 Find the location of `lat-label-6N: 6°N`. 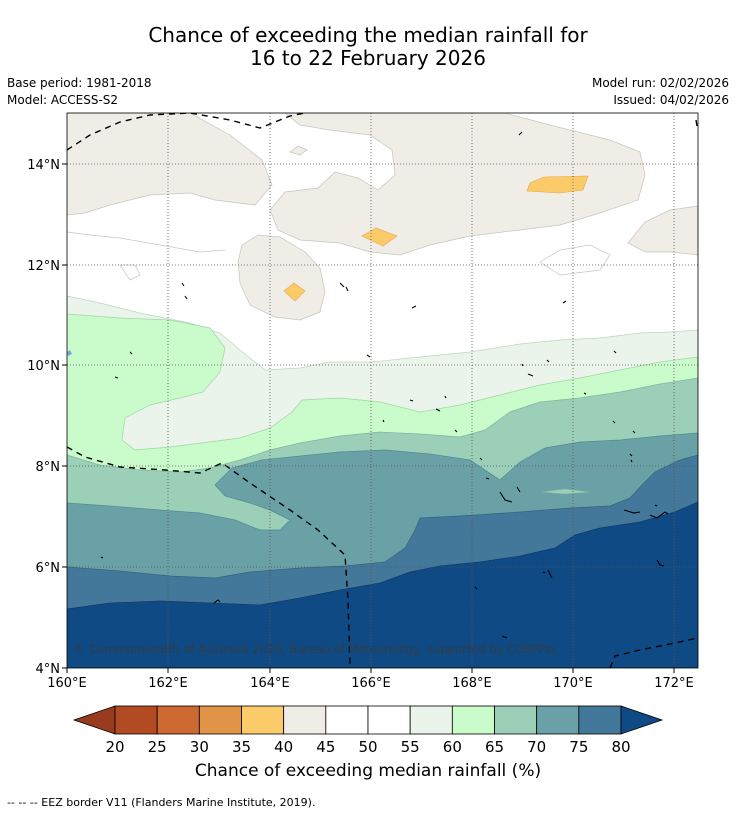

lat-label-6N: 6°N is located at coordinates (48, 568).